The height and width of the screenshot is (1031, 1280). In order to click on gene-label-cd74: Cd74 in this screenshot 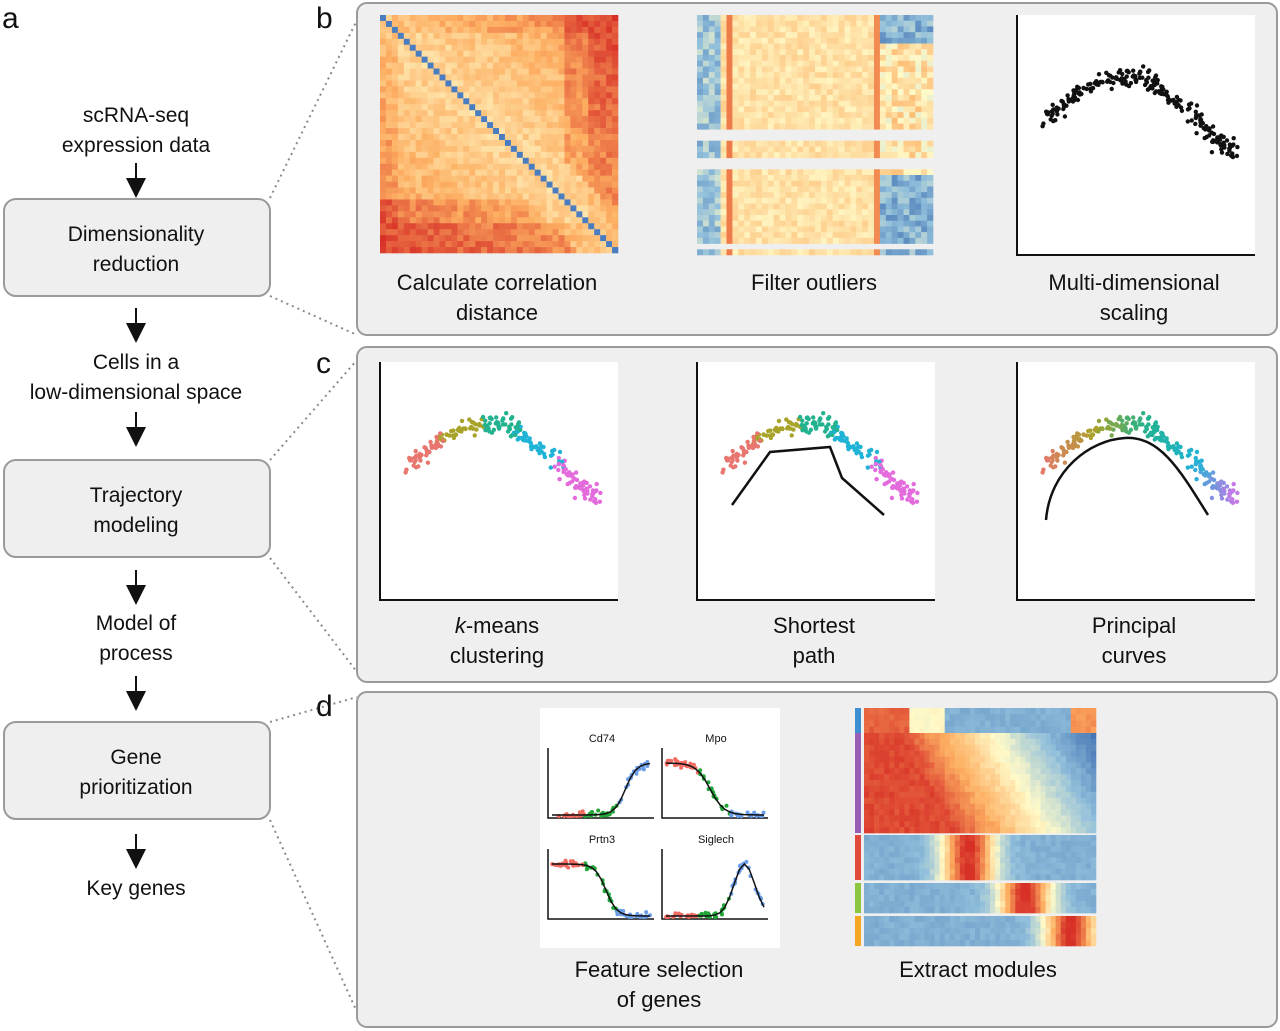, I will do `click(602, 739)`.